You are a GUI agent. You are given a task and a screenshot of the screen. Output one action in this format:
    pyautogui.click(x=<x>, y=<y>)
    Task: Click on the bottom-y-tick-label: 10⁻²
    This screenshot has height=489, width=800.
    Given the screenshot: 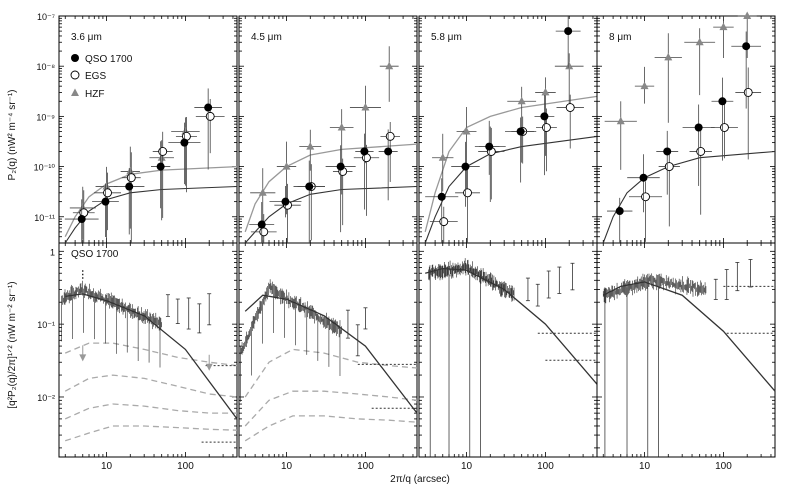 What is the action you would take?
    pyautogui.click(x=46, y=398)
    